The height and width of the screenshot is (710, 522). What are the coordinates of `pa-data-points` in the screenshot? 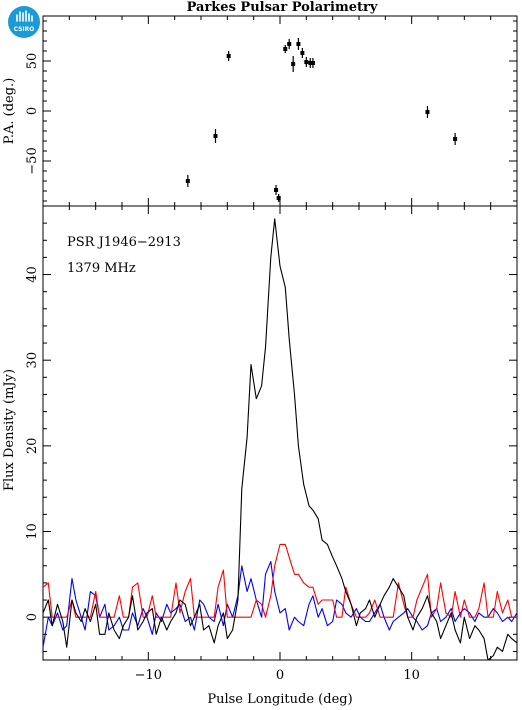 It's located at (321, 120).